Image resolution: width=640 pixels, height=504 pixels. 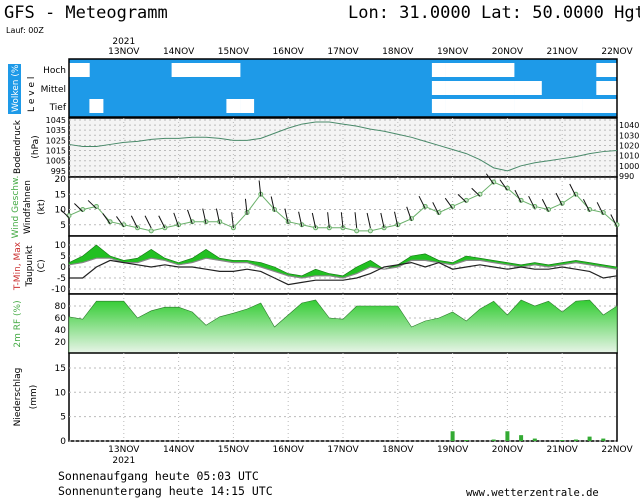 I want to click on bottom-date-label: 22NOV, so click(x=617, y=450).